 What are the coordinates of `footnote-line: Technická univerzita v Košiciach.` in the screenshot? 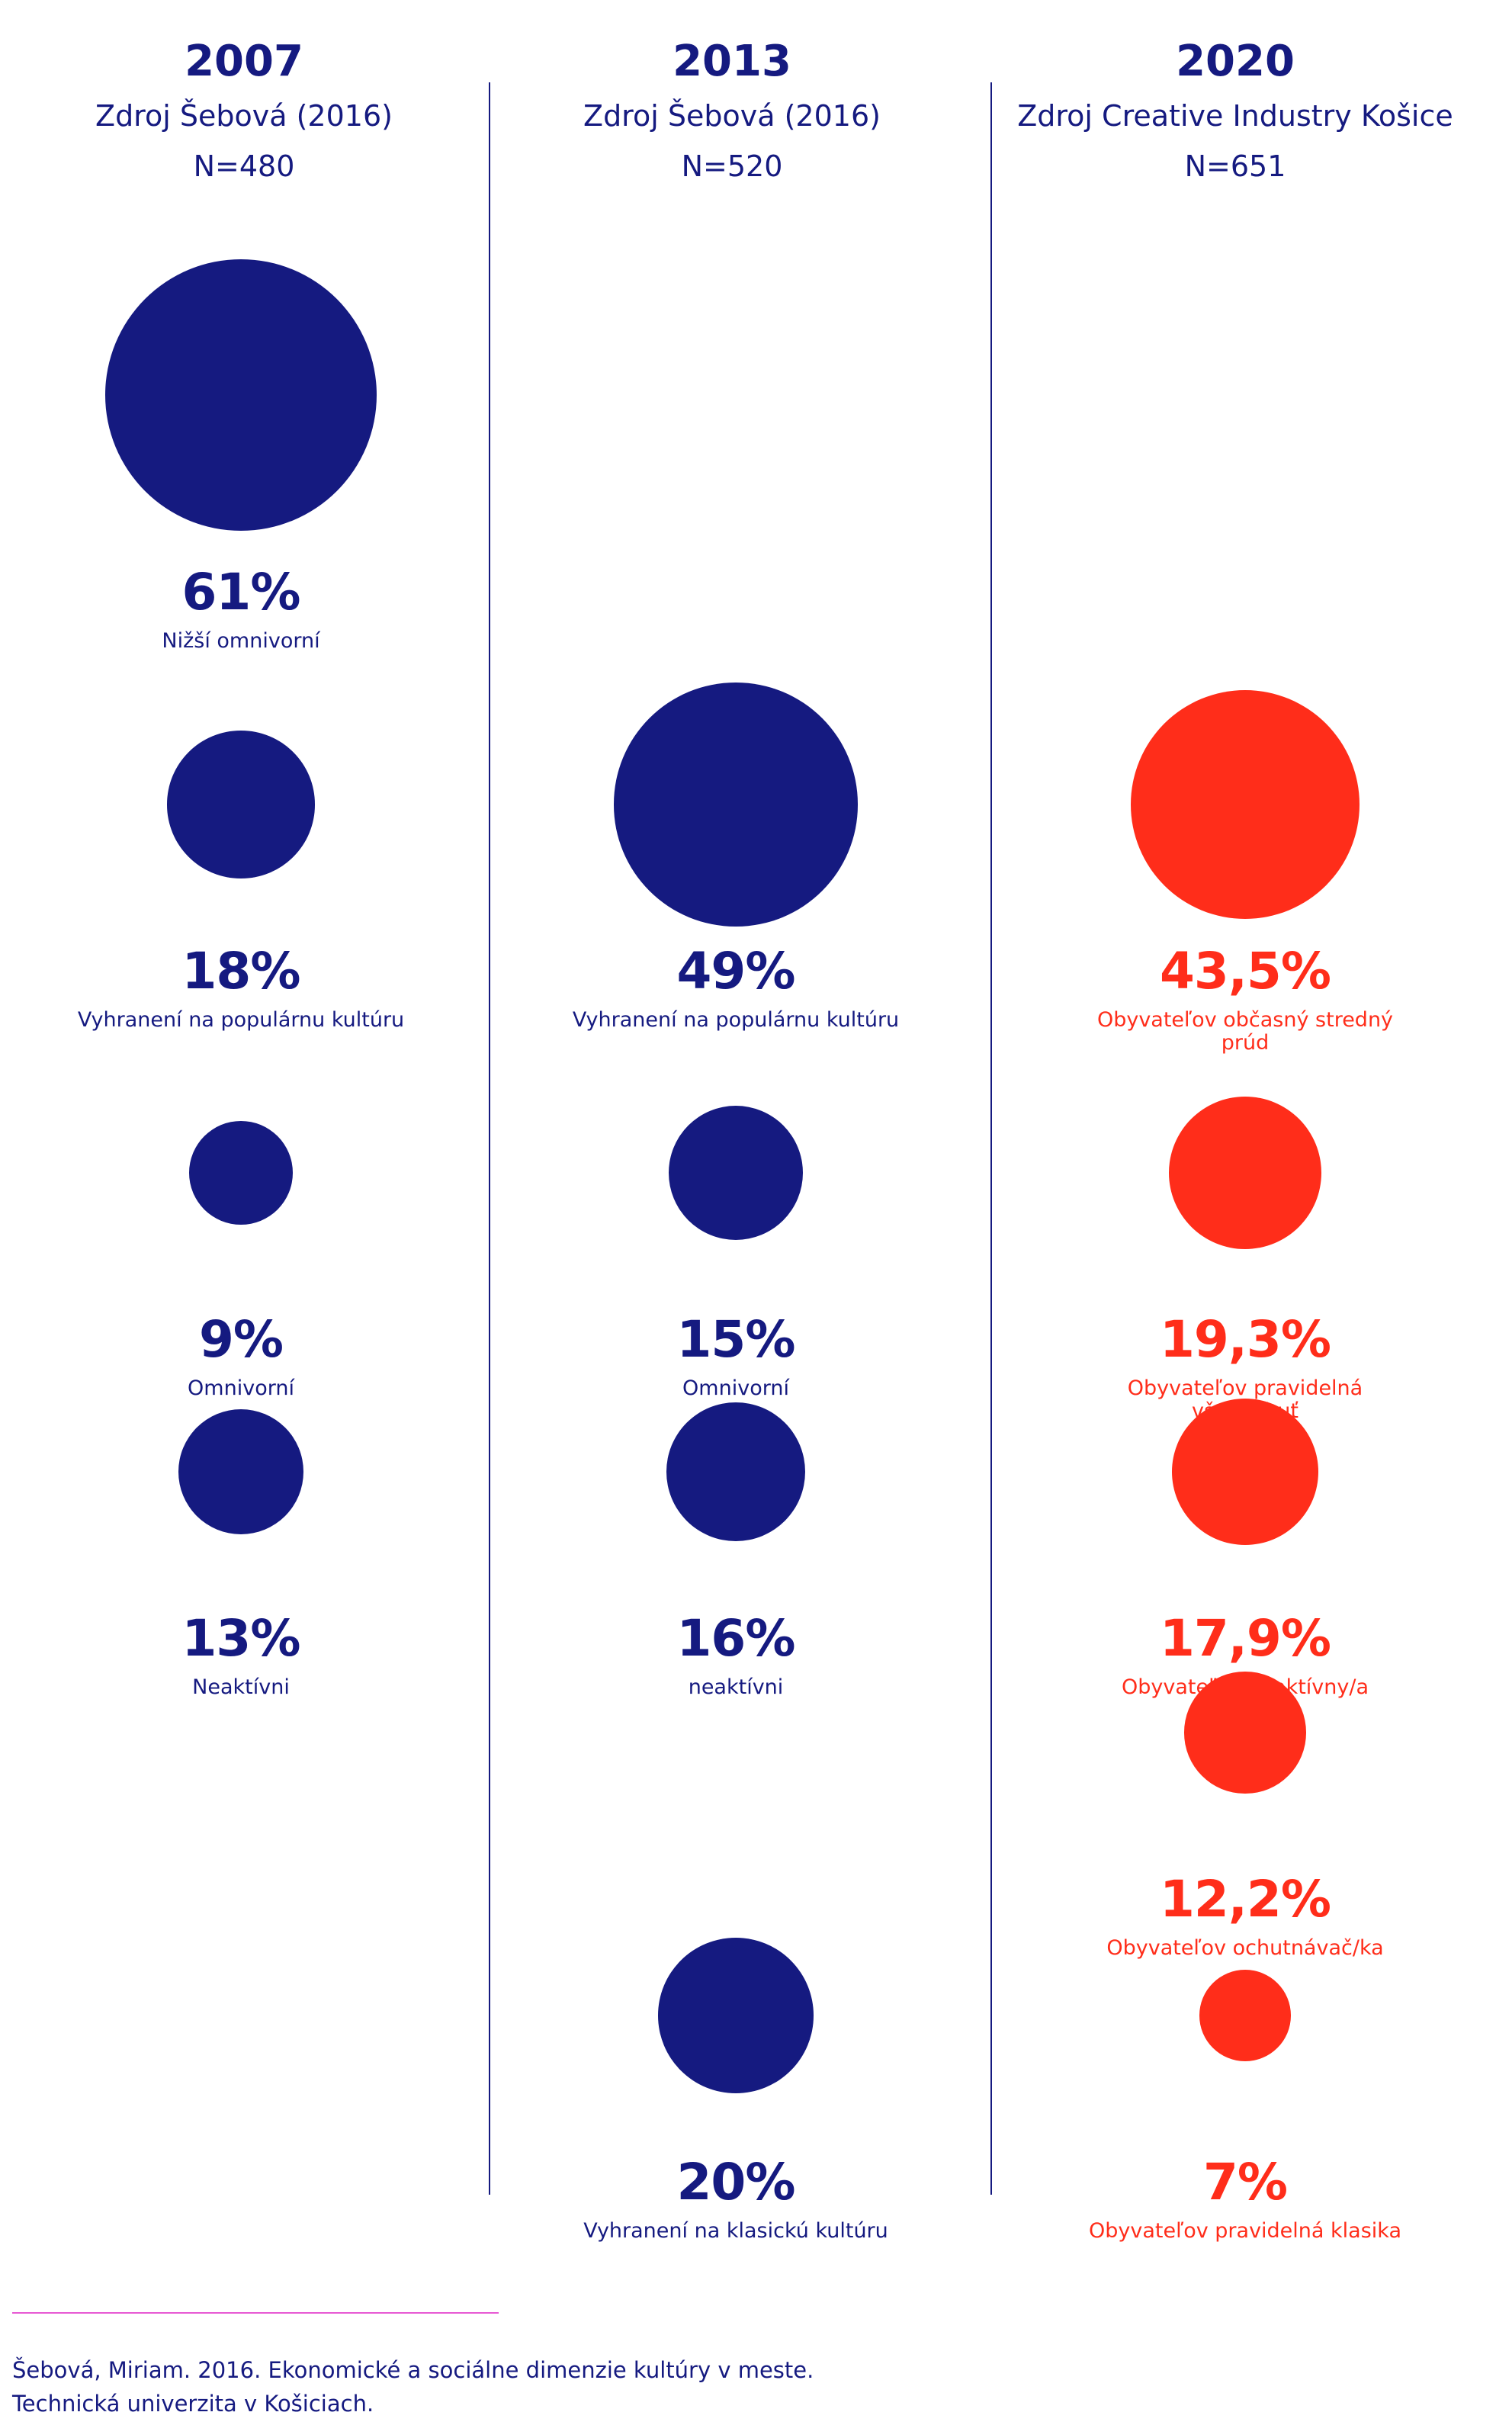 It's located at (193, 2404).